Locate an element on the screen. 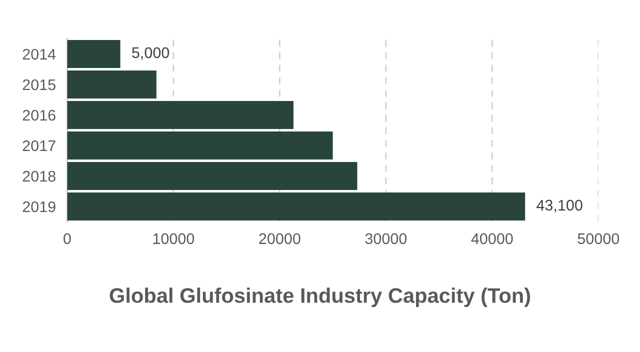 This screenshot has width=640, height=352. x-tick-label: 30000 is located at coordinates (386, 238).